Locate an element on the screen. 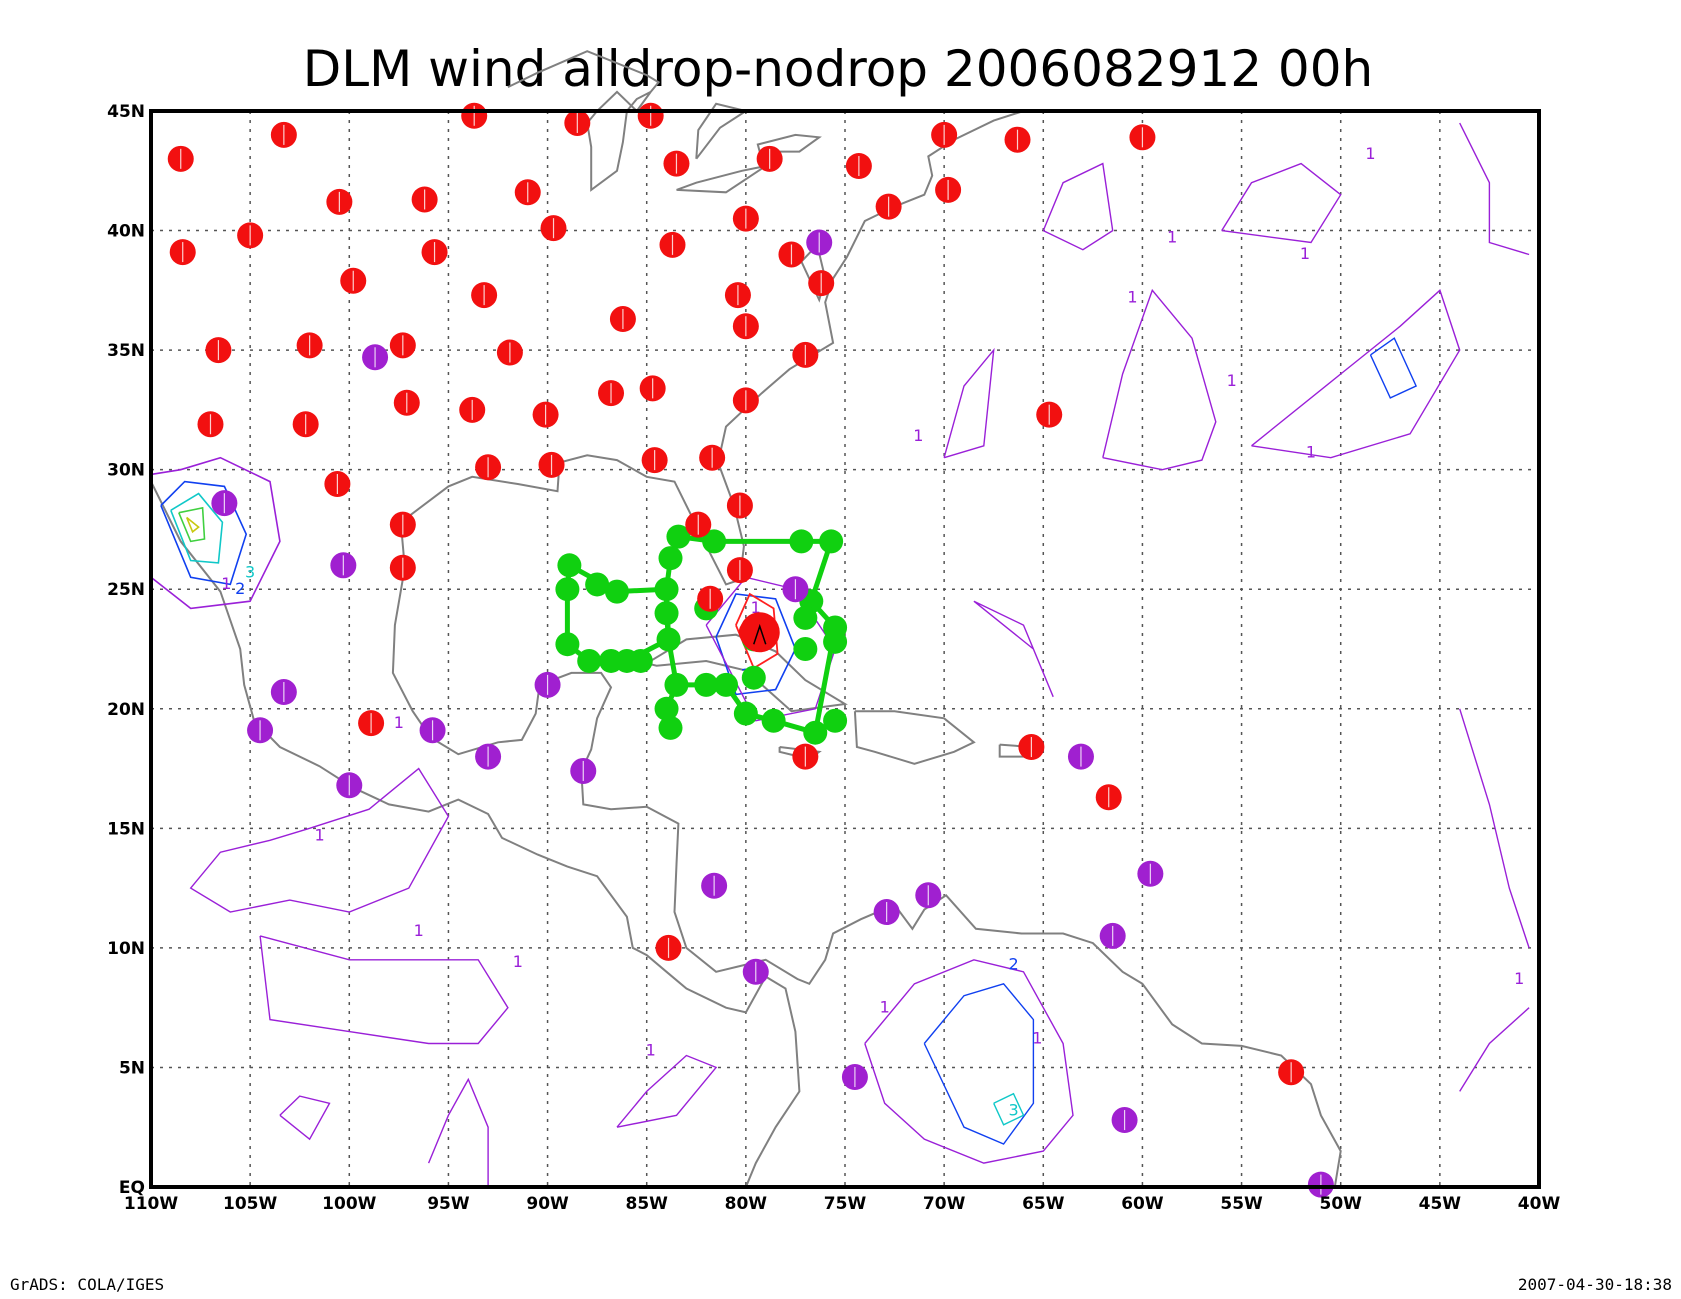 Image resolution: width=1681 pixels, height=1299 pixels. footer-right: 2007-04-30-18:38 is located at coordinates (1595, 1284).